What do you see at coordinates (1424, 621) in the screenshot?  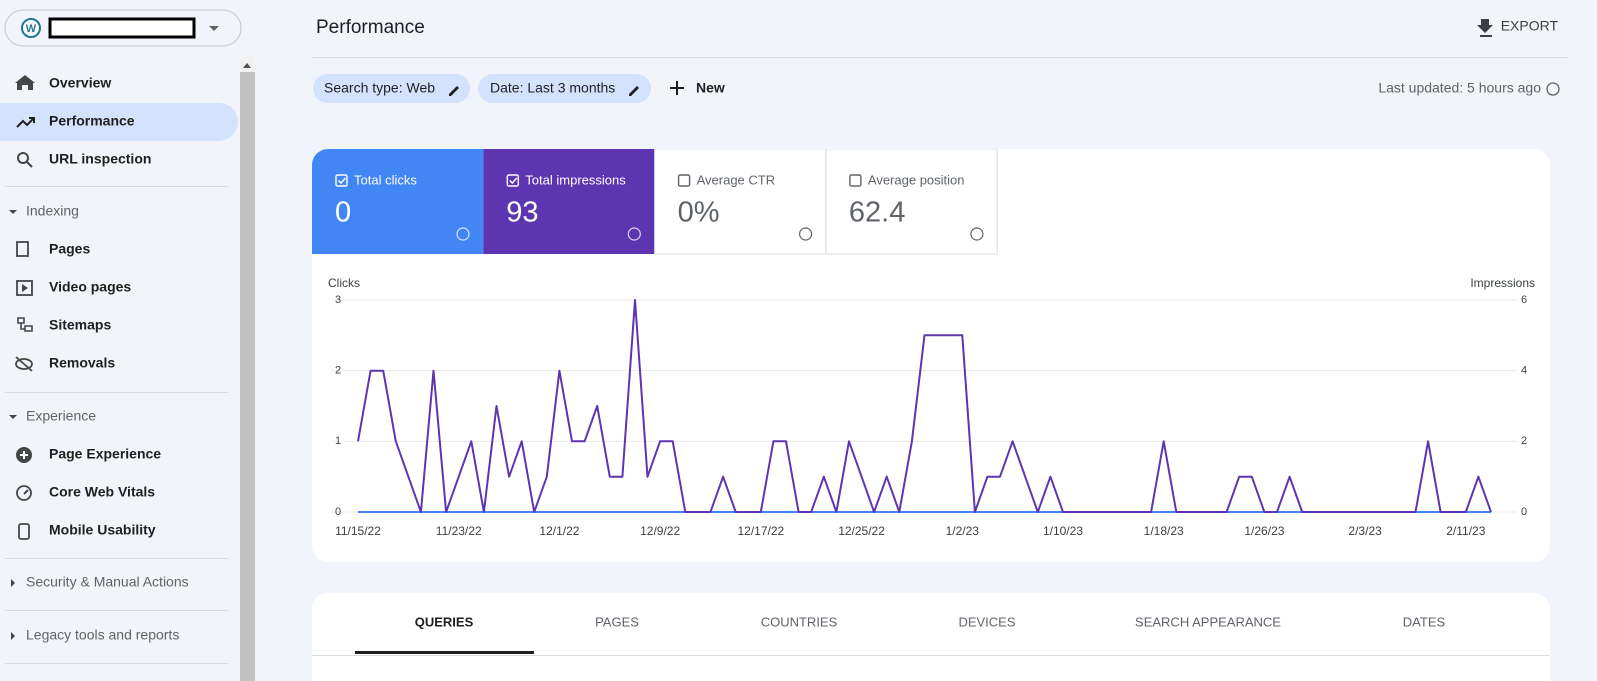 I see `tab: DATES` at bounding box center [1424, 621].